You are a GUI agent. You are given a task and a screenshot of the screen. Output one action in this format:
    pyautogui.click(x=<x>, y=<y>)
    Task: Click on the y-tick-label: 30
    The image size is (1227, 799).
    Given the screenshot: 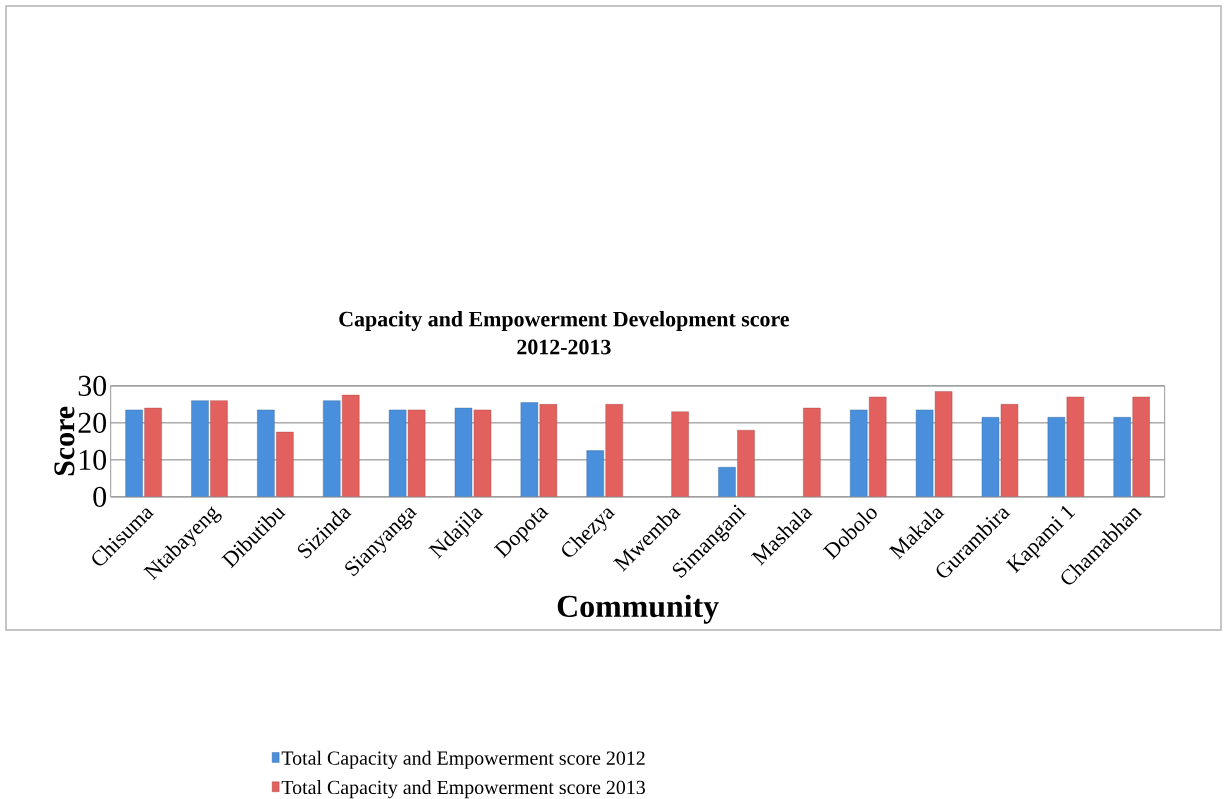 What is the action you would take?
    pyautogui.click(x=92, y=385)
    